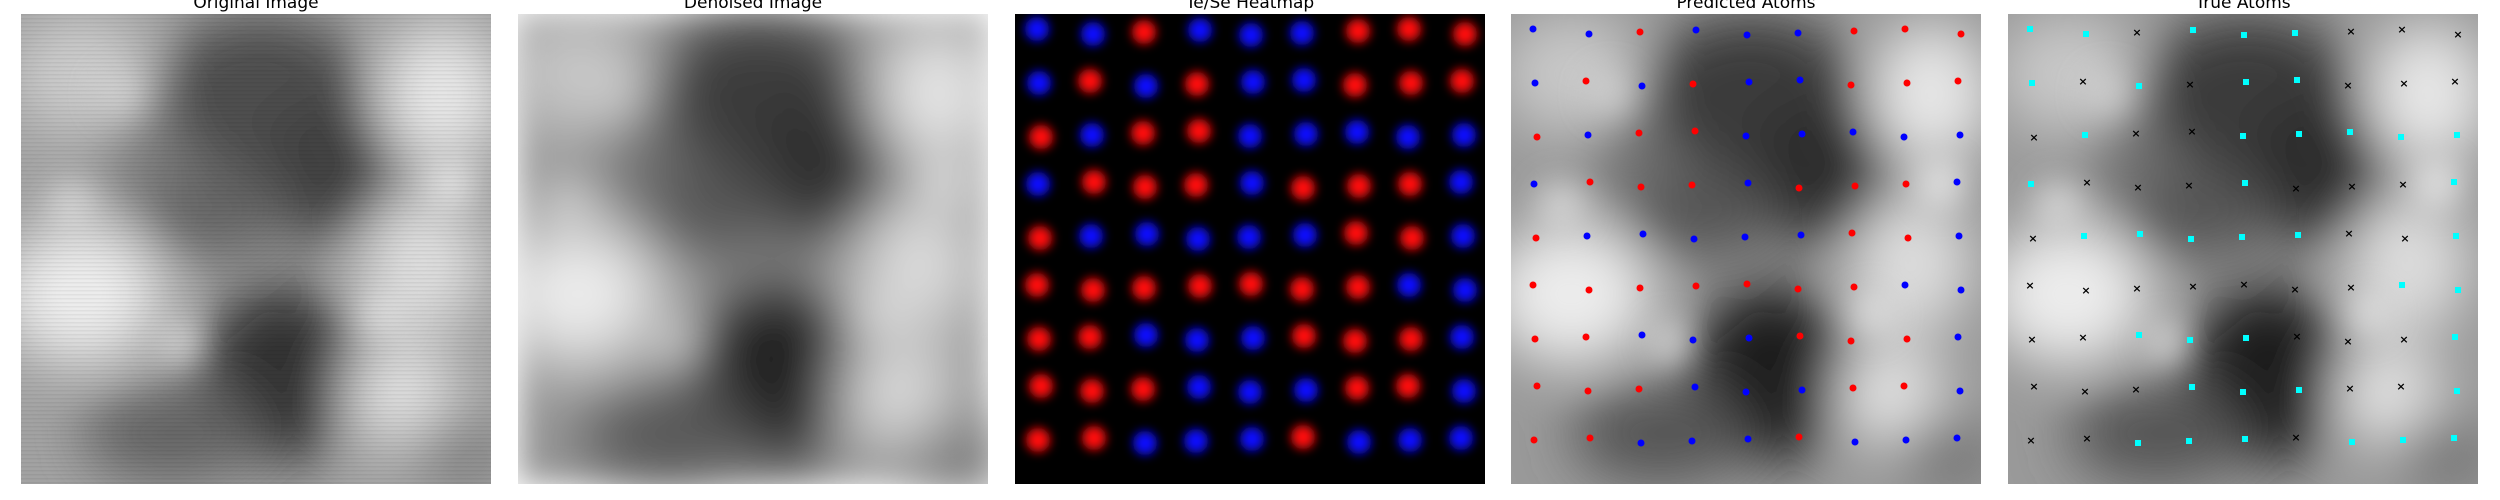  What do you see at coordinates (1745, 6) in the screenshot?
I see `panel-title: Predicted Atoms` at bounding box center [1745, 6].